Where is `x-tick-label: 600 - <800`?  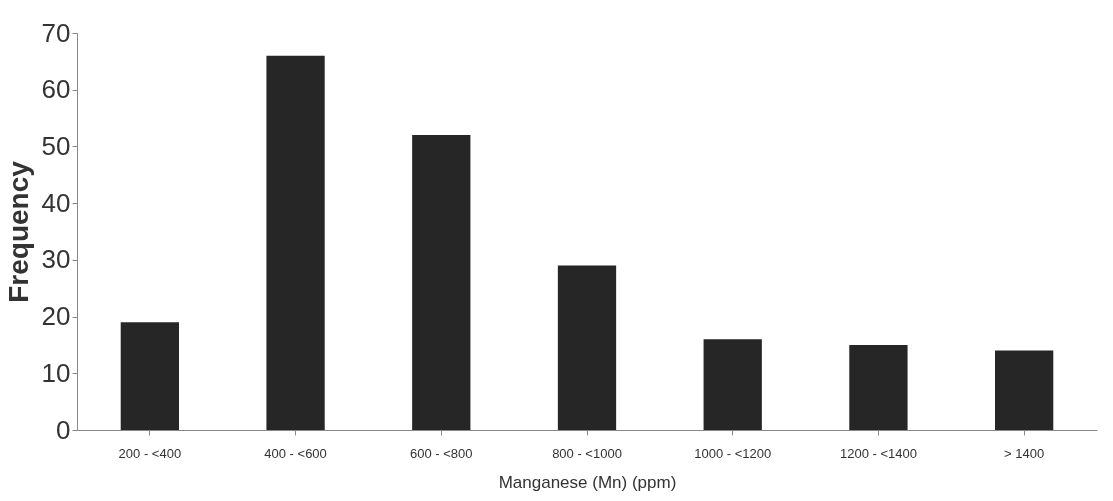 x-tick-label: 600 - <800 is located at coordinates (441, 453).